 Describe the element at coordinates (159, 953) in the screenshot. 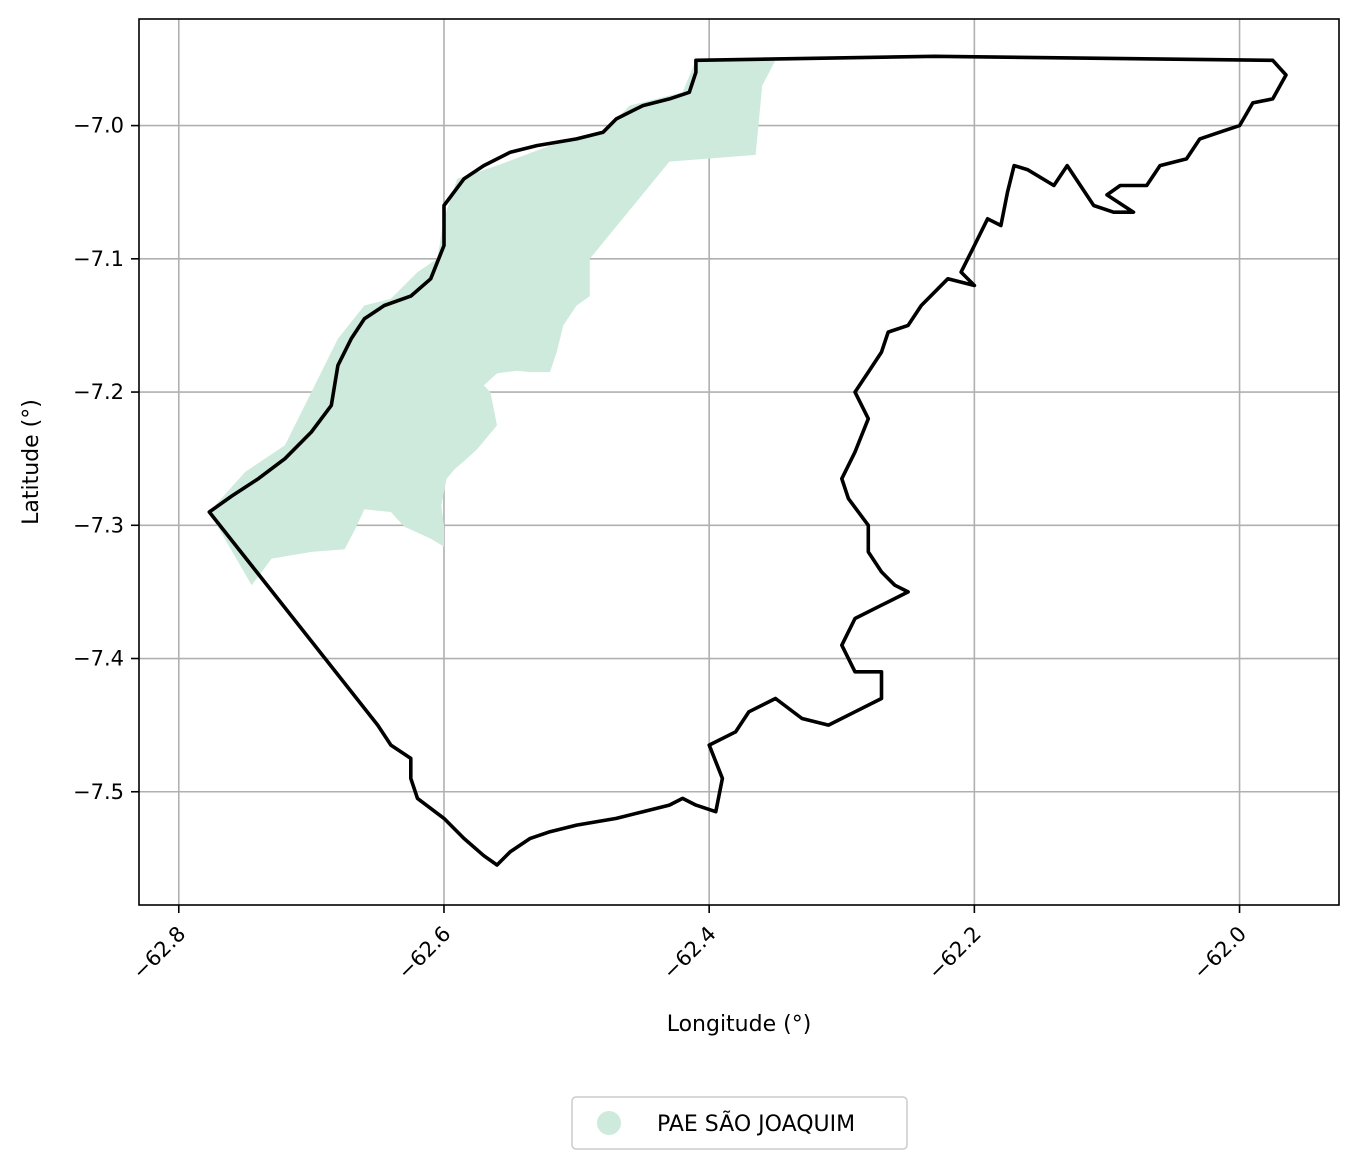

I see `x-tick-label-0: −62.8` at that location.